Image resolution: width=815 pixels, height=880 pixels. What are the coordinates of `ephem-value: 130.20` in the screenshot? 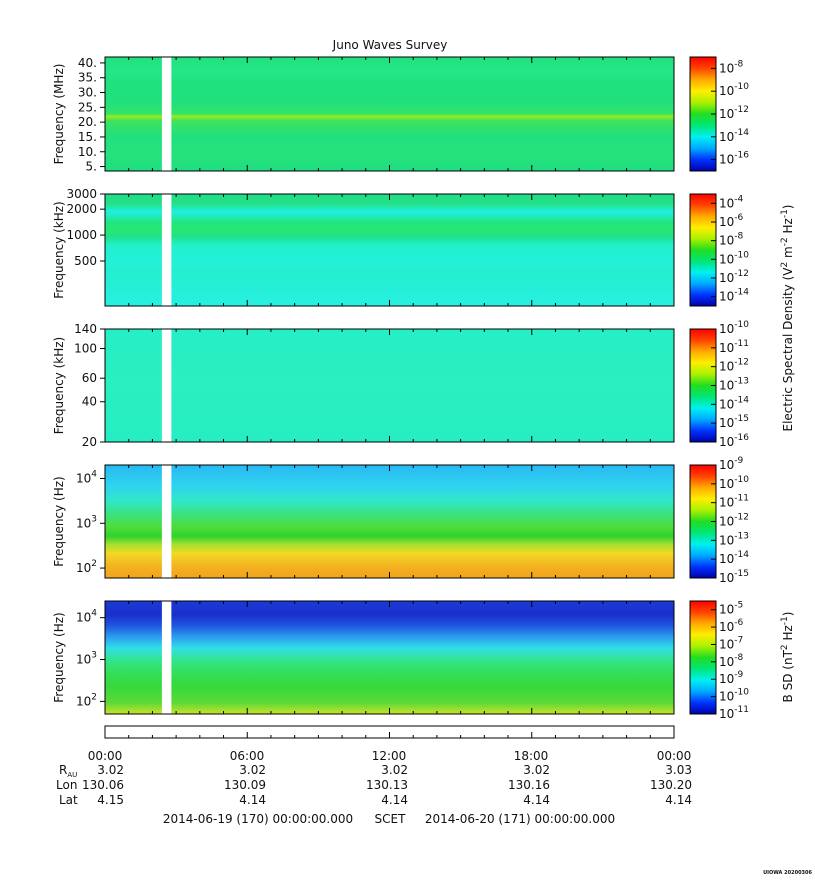 It's located at (671, 785).